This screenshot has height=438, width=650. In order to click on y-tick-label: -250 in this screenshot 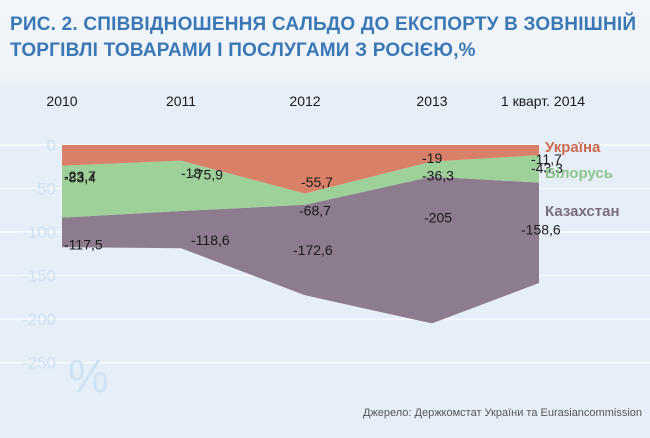, I will do `click(39, 363)`.